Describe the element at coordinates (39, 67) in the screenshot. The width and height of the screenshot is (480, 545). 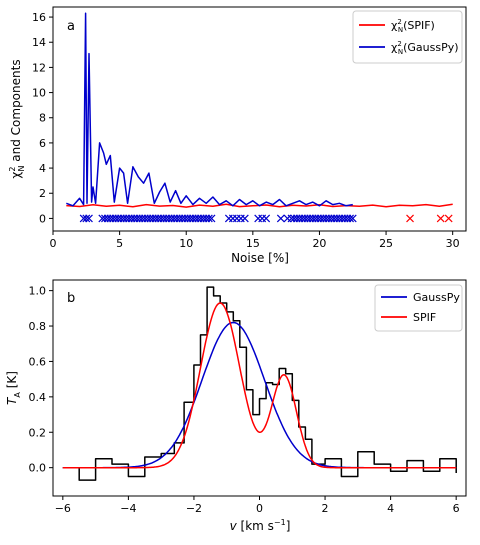
I see `y-tick-label: 12` at that location.